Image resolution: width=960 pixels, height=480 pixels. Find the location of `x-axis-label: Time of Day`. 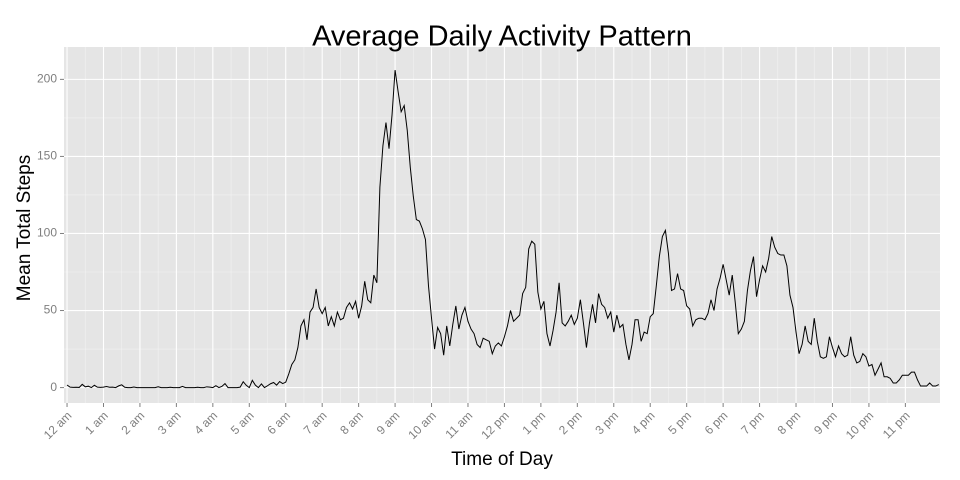

x-axis-label: Time of Day is located at coordinates (502, 459).